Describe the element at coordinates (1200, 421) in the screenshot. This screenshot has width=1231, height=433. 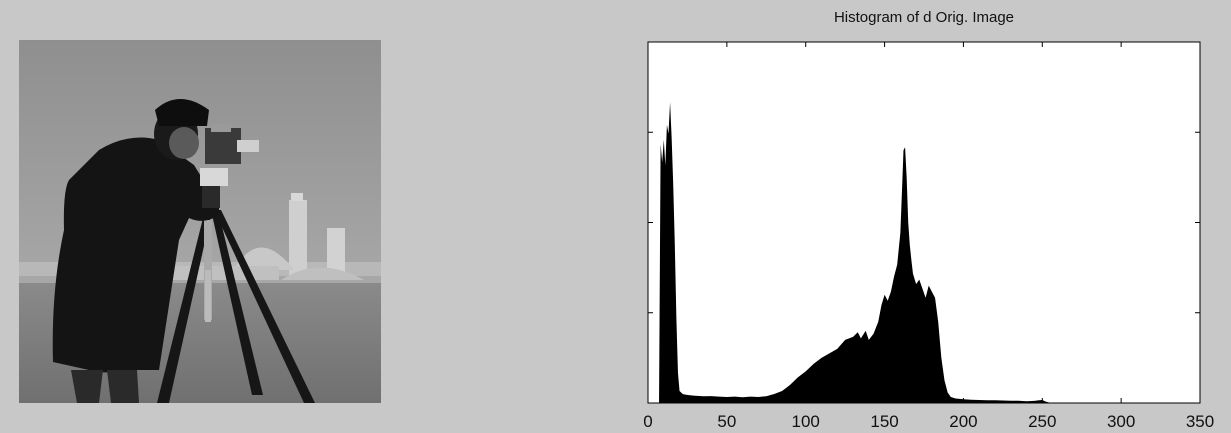
I see `x-tick-label: 350` at that location.